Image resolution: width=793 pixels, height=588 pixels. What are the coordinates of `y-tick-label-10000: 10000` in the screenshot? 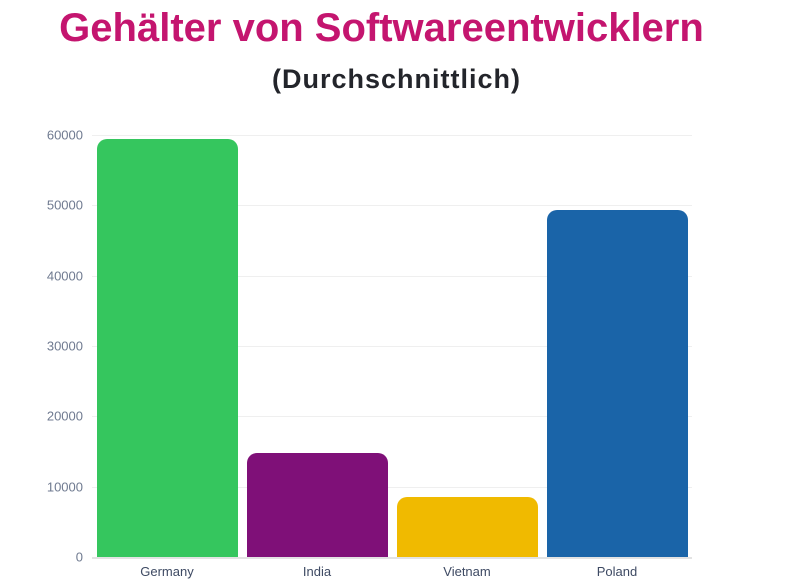 It's located at (64, 487).